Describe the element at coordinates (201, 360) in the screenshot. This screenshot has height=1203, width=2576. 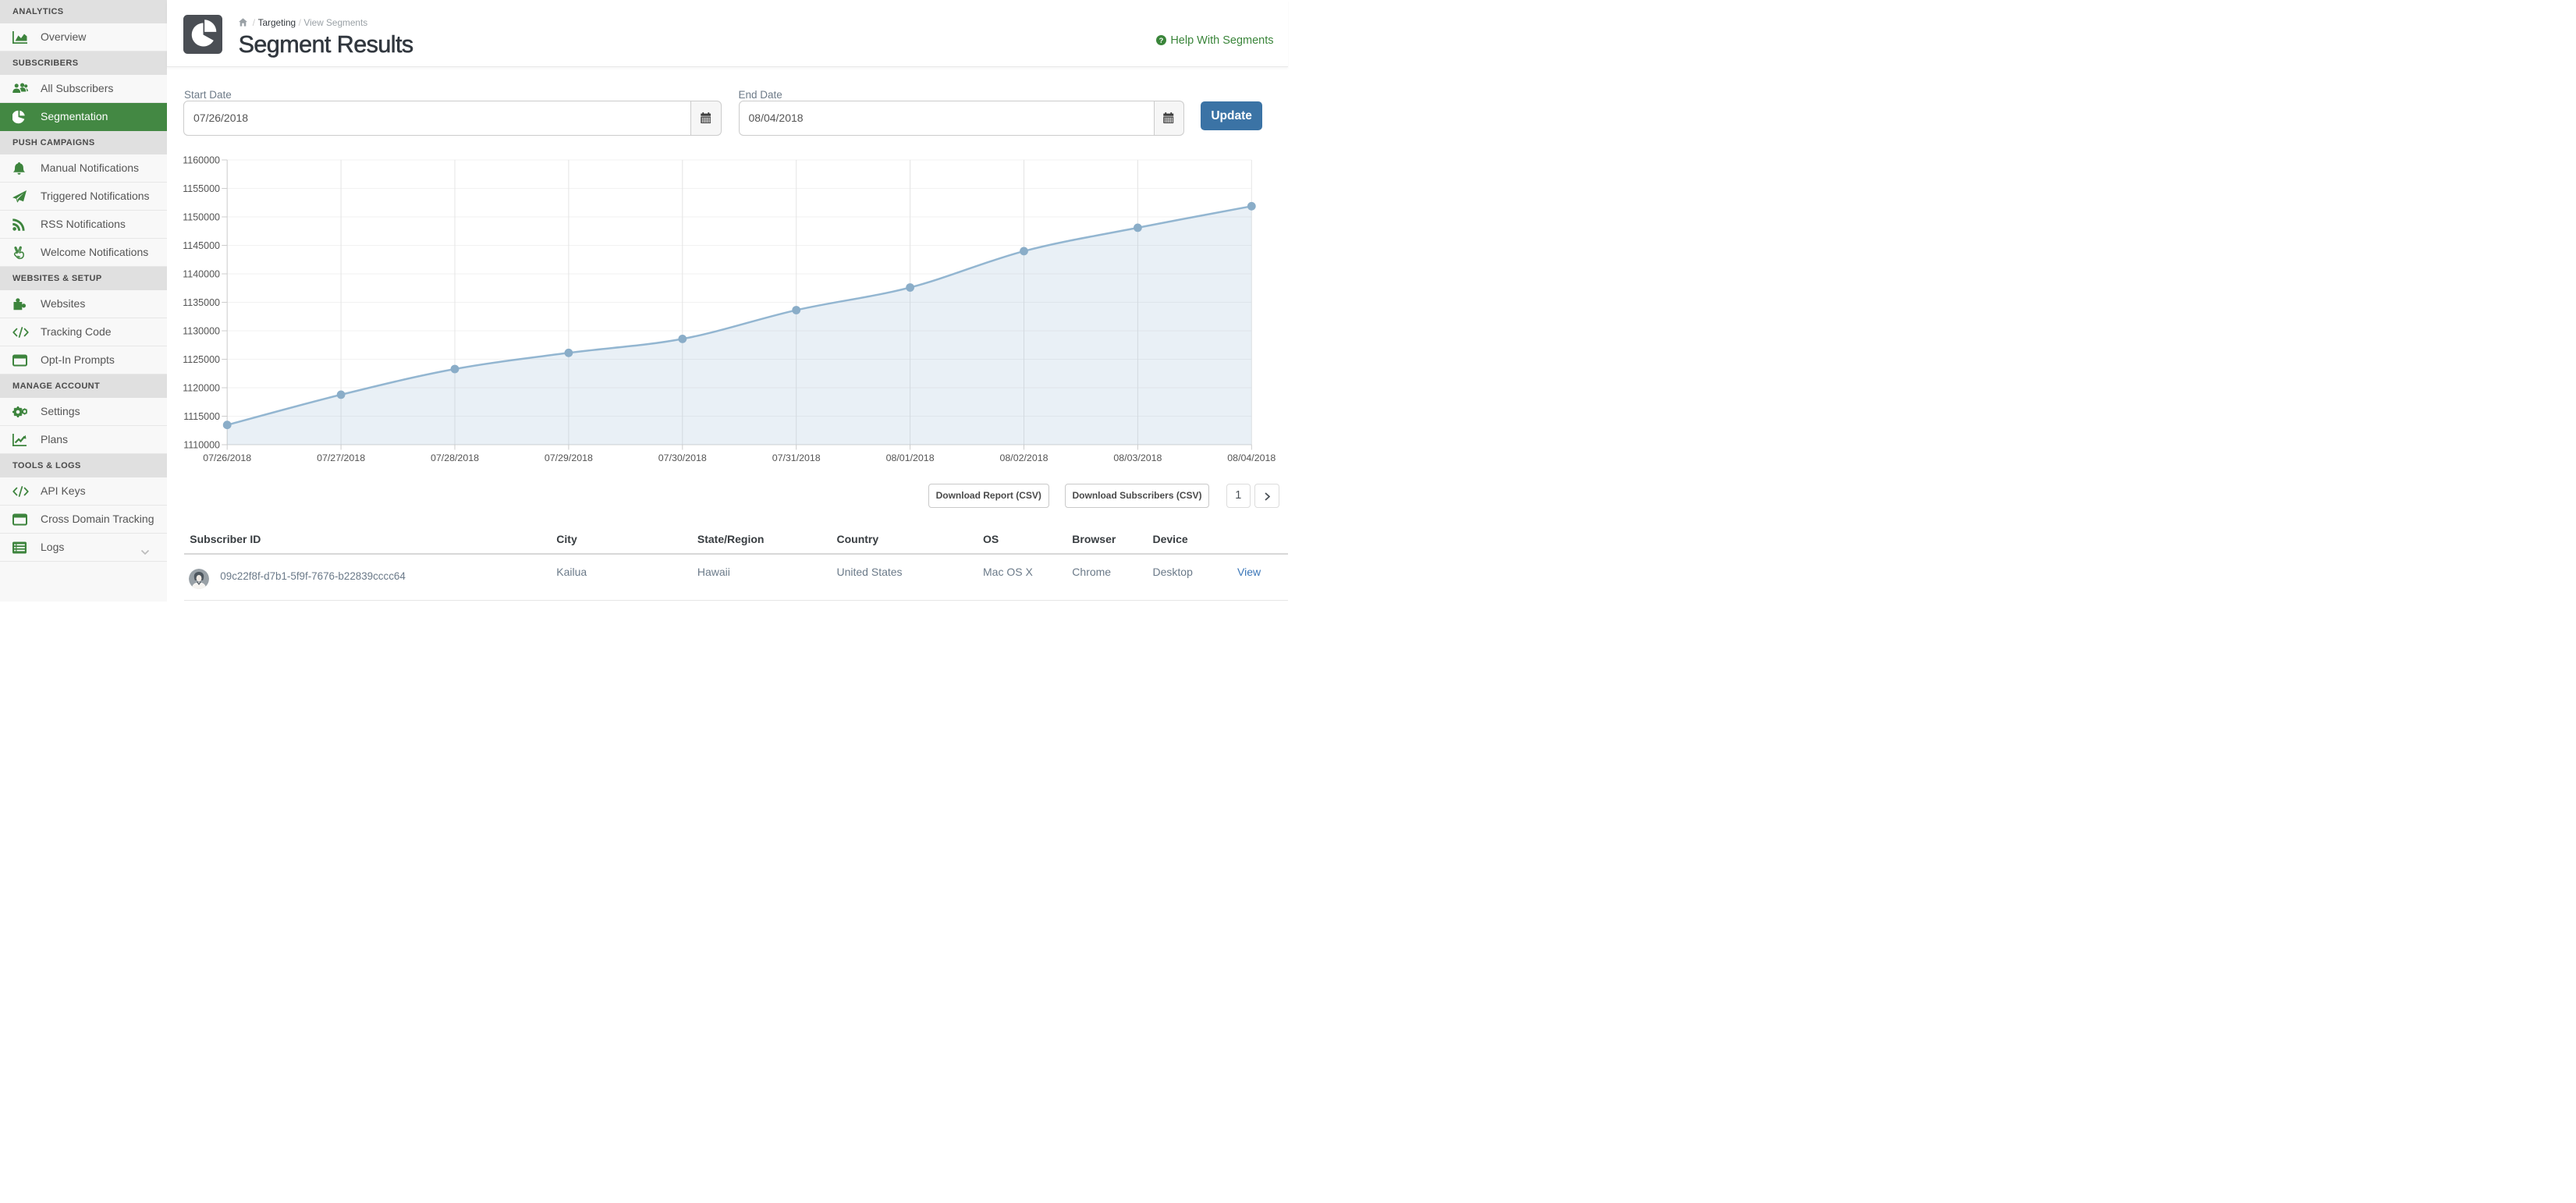
I see `svg-text: 1125000` at that location.